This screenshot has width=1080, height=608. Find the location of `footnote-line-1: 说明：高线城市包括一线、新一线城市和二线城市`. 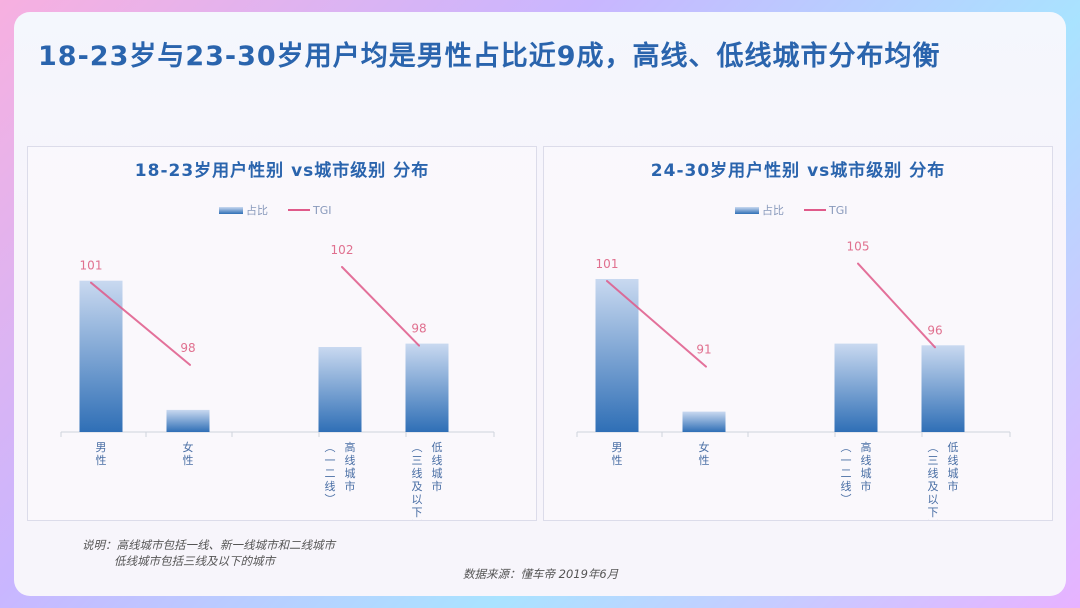

footnote-line-1: 说明：高线城市包括一线、新一线城市和二线城市 is located at coordinates (208, 545).